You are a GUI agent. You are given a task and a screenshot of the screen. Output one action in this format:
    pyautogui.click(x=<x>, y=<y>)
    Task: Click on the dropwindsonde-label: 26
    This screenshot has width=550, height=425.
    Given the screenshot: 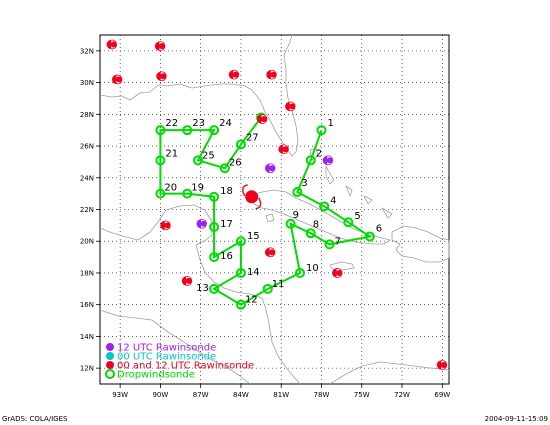 What is the action you would take?
    pyautogui.click(x=235, y=162)
    